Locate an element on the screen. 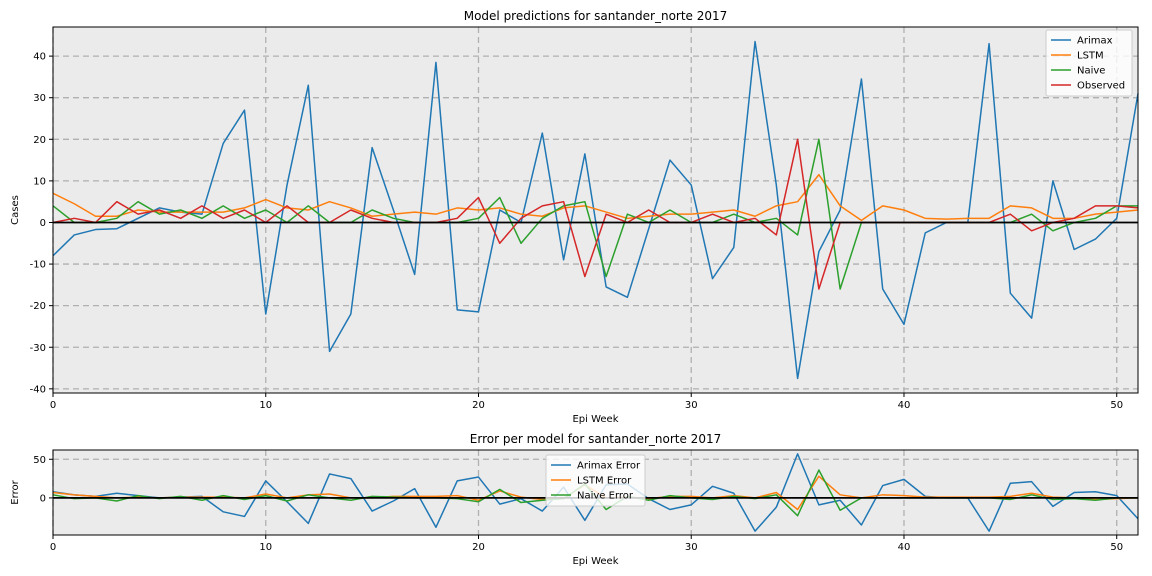 This screenshot has width=1152, height=576. y-tick-label: 50 is located at coordinates (39, 460).